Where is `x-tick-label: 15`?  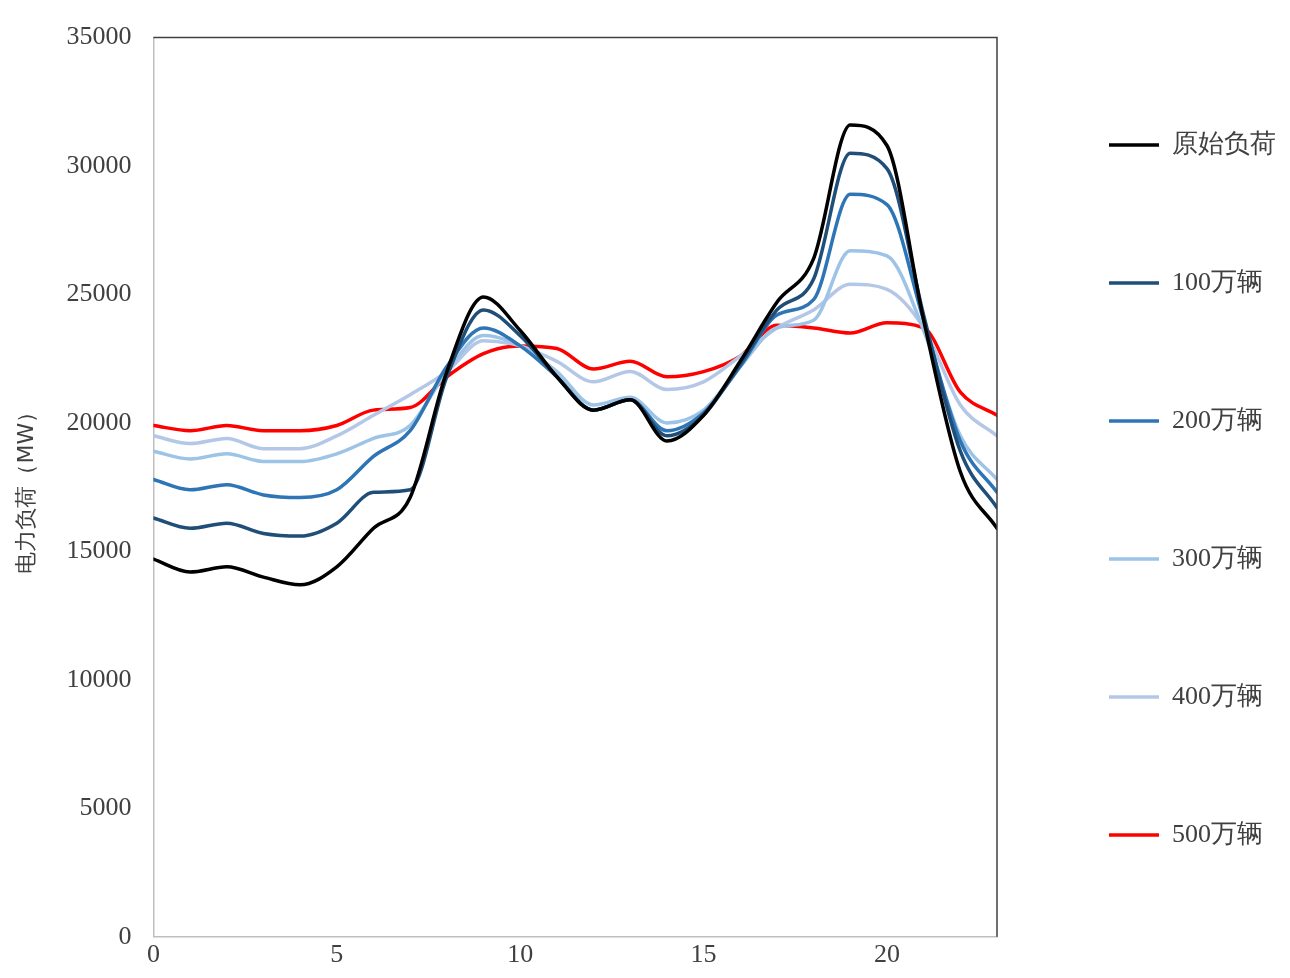 x-tick-label: 15 is located at coordinates (703, 954).